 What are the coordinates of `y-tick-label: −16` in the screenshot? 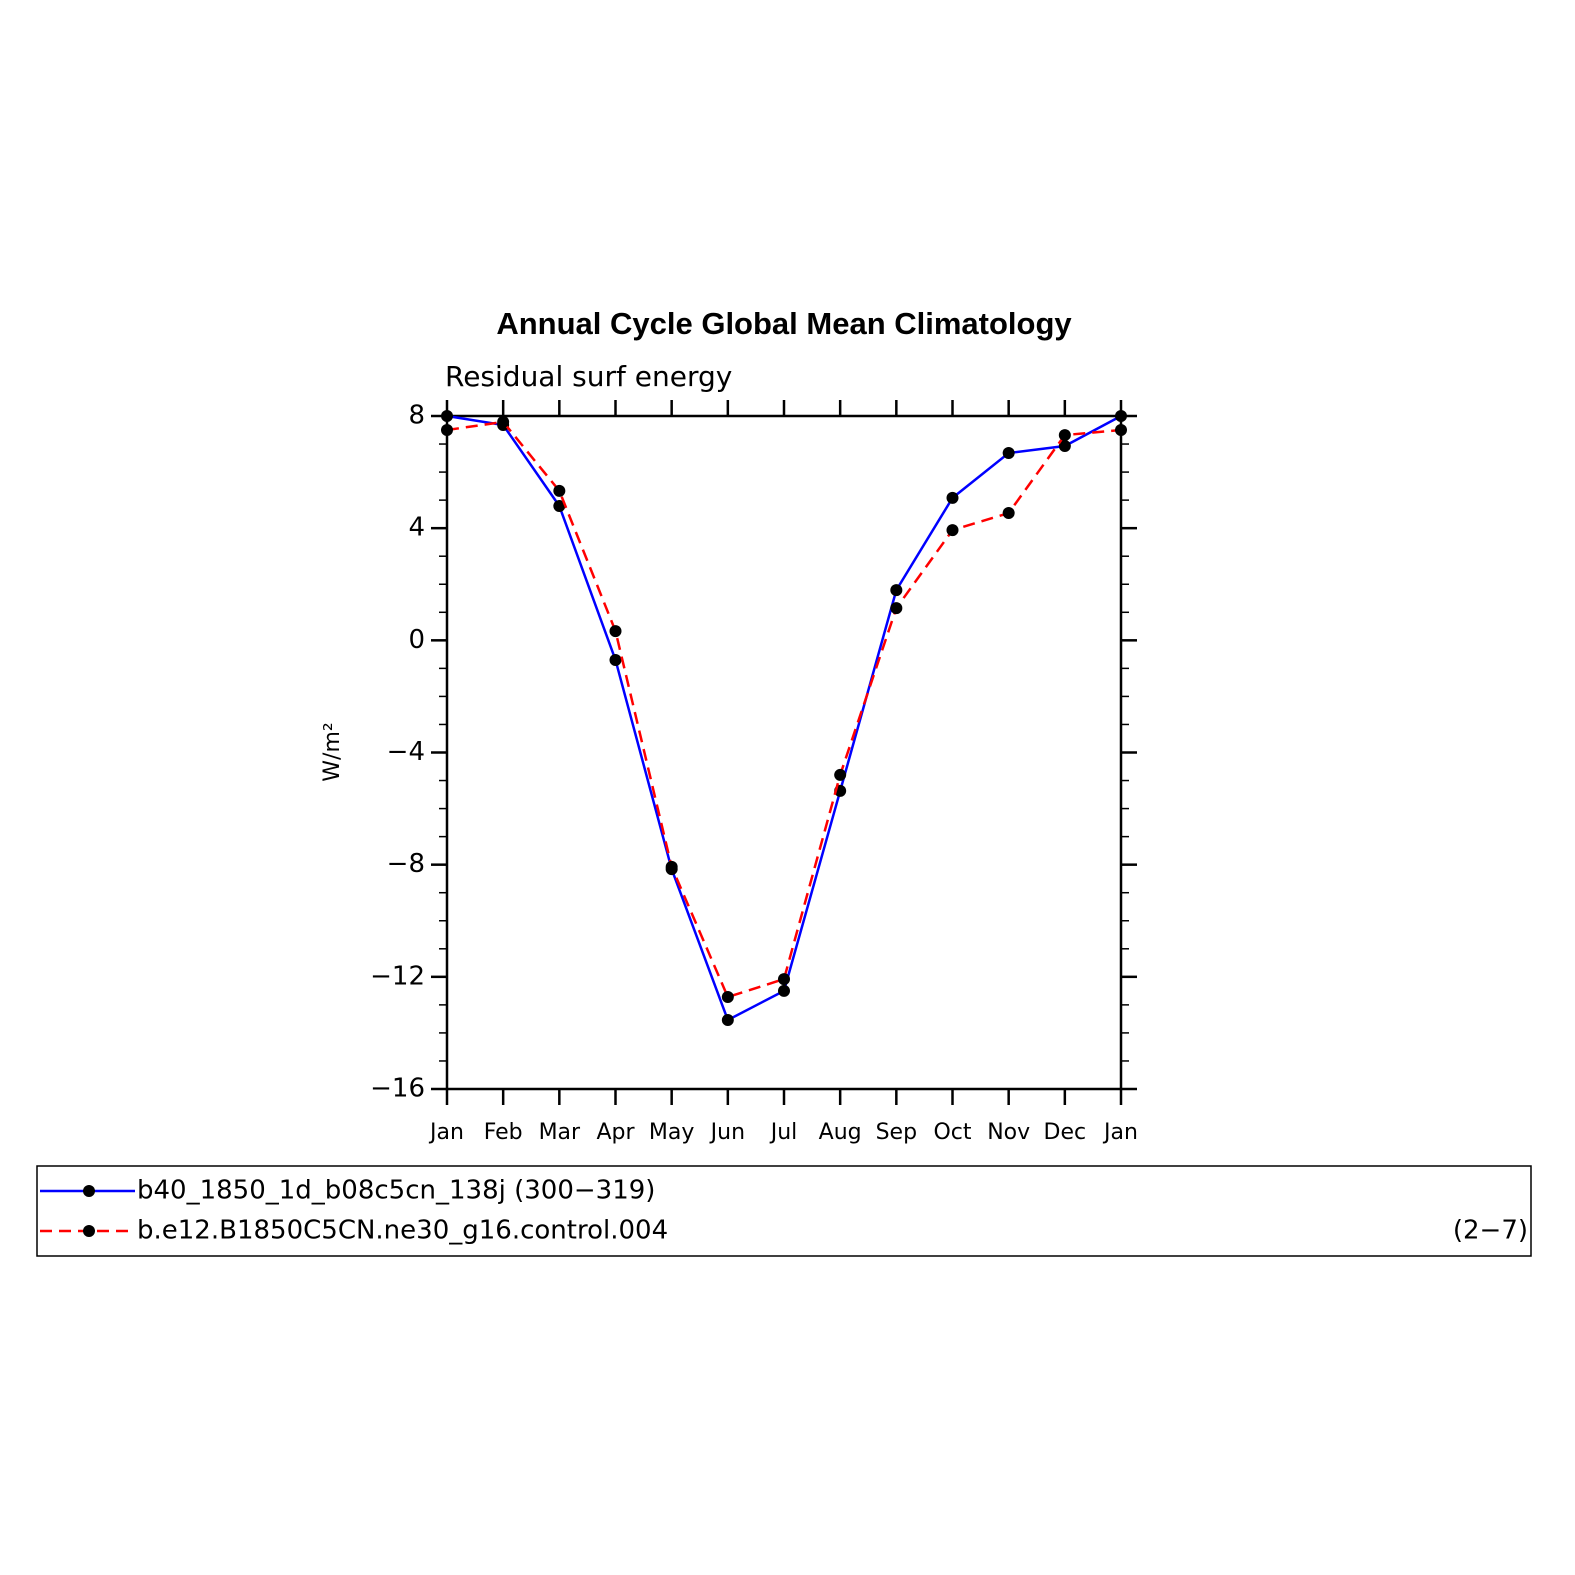 It's located at (397, 1089).